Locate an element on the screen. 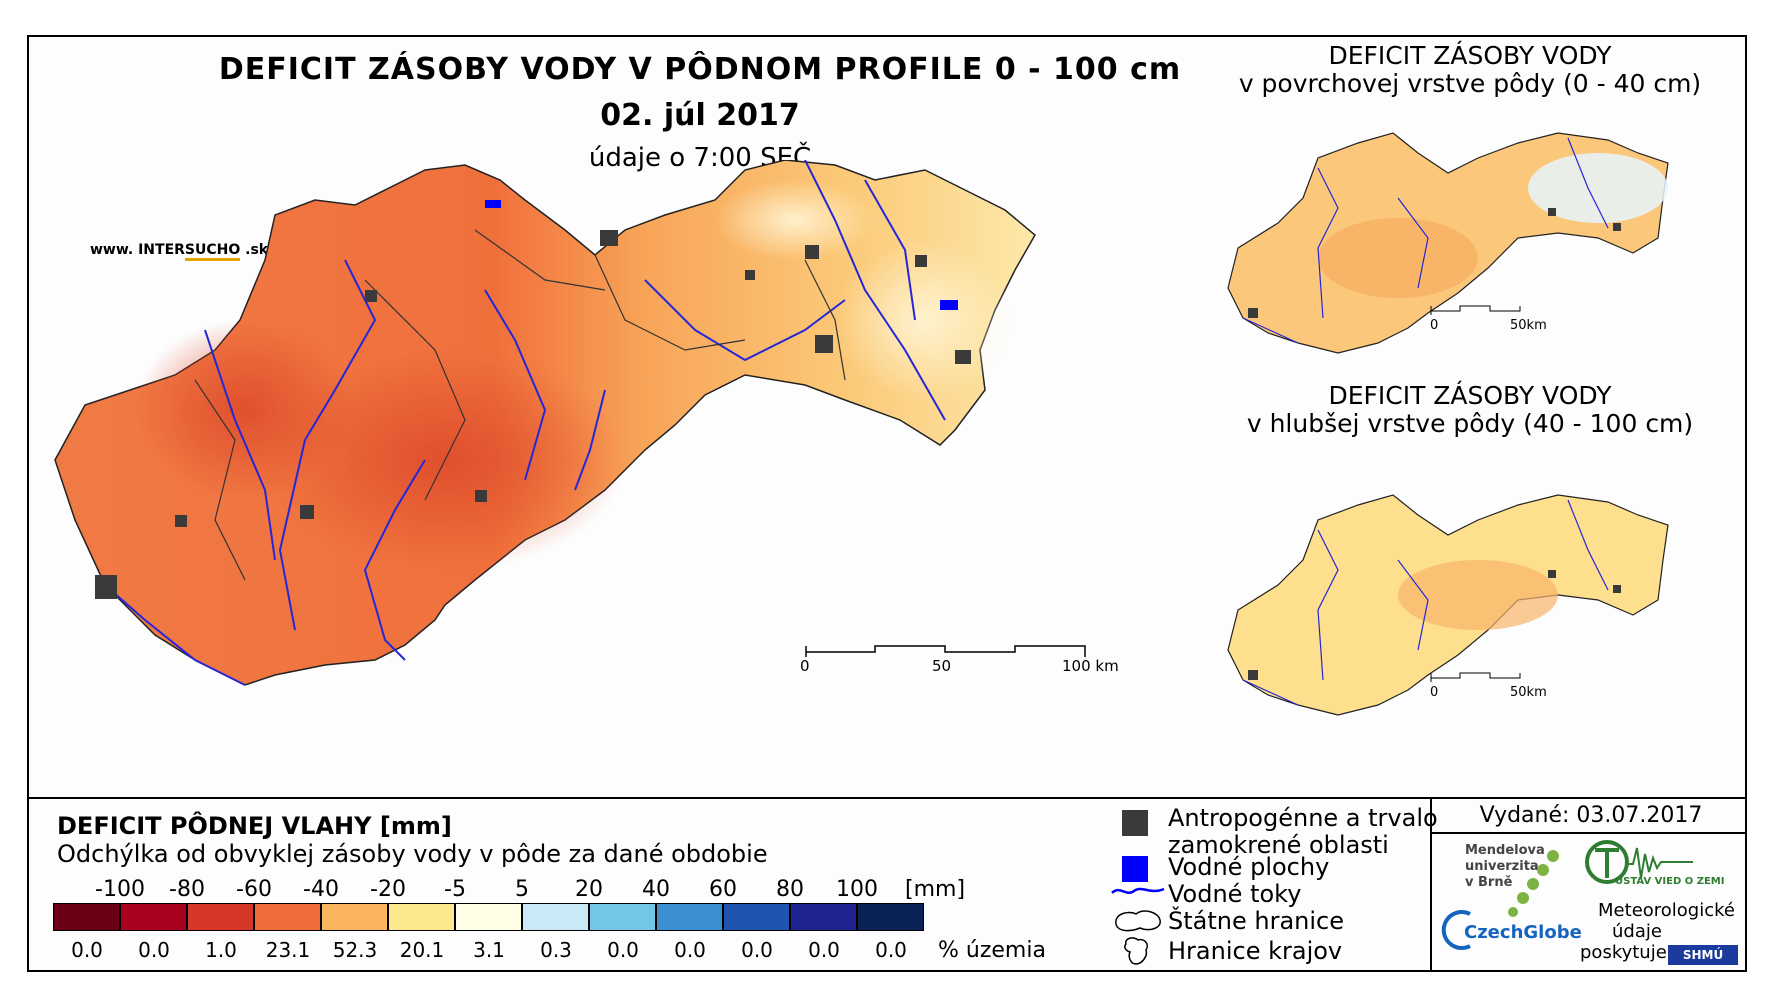 The width and height of the screenshot is (1772, 1003). legend-break-5: -5 is located at coordinates (455, 889).